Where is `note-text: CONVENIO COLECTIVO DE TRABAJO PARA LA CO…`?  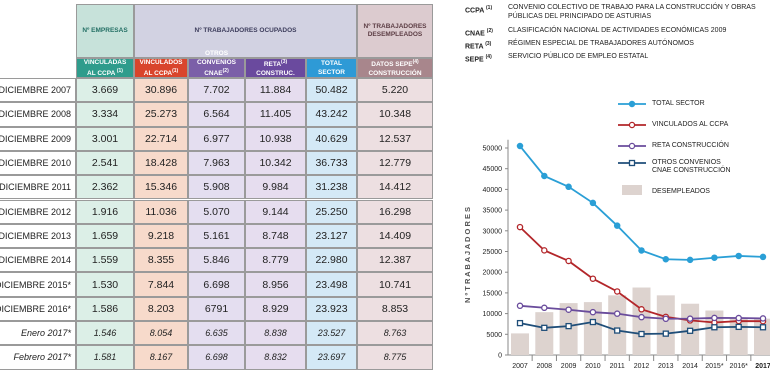
note-text: CONVENIO COLECTIVO DE TRABAJO PARA LA CO… is located at coordinates (632, 12).